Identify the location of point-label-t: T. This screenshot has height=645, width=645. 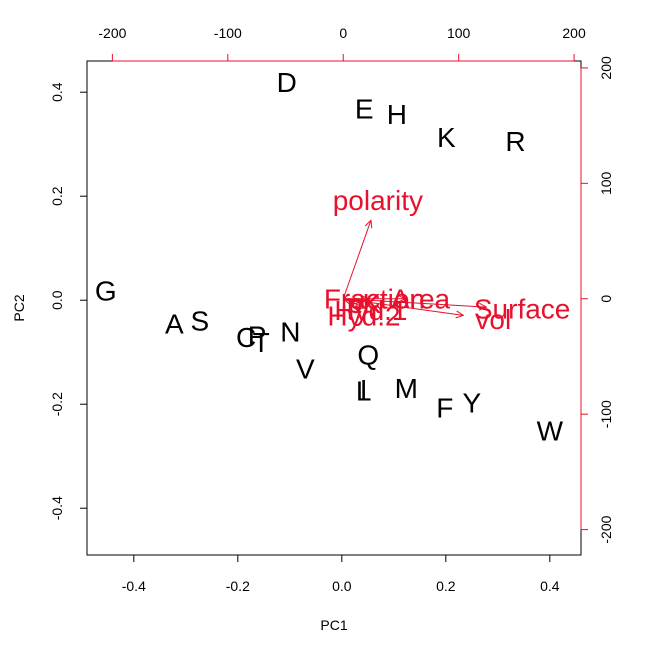
(261, 342).